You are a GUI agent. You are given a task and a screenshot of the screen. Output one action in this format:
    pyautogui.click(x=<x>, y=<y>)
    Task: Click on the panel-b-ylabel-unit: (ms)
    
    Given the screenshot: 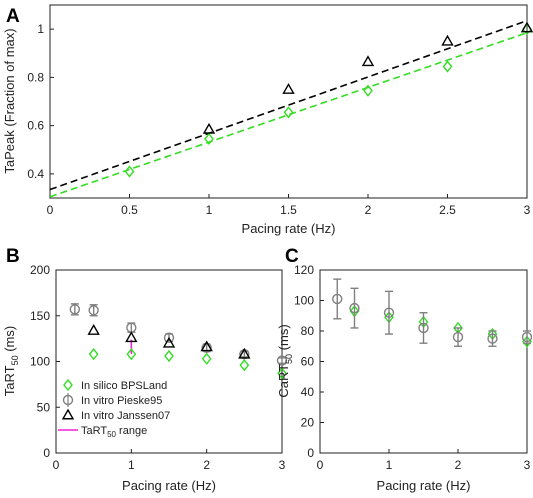 What is the action you would take?
    pyautogui.click(x=9, y=341)
    